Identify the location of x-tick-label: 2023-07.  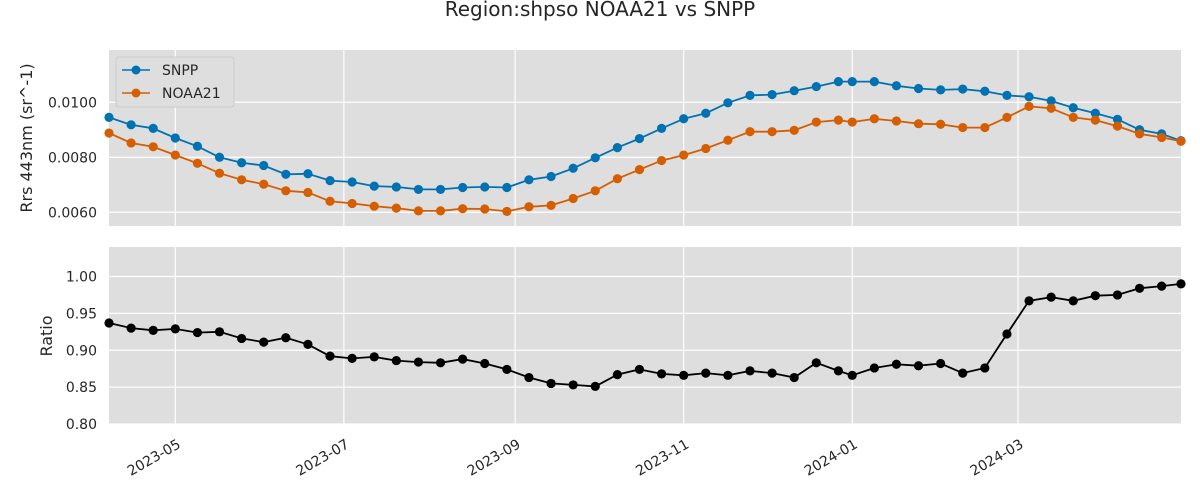
(322, 458).